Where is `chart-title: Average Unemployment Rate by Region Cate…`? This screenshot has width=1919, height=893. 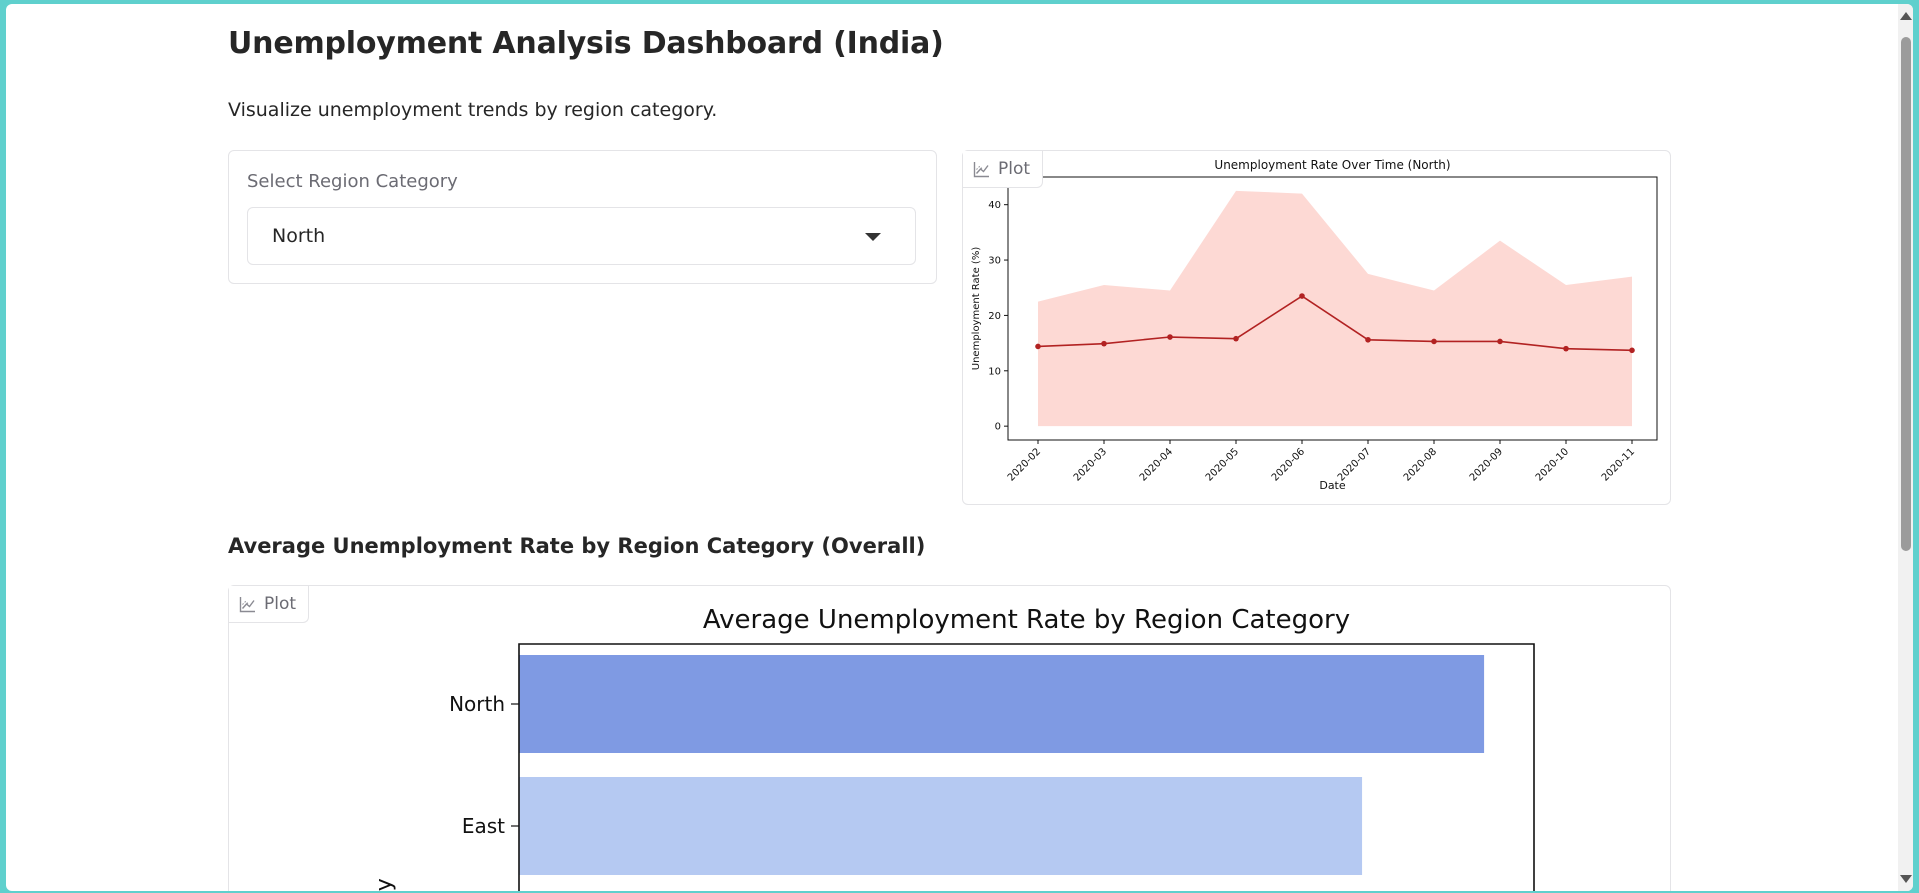
chart-title: Average Unemployment Rate by Region Cate… is located at coordinates (1026, 620).